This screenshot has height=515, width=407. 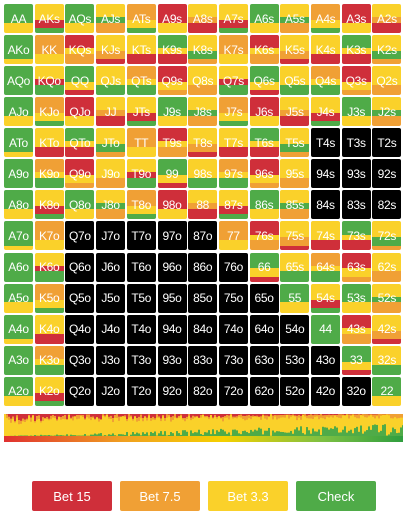 What do you see at coordinates (264, 391) in the screenshot?
I see `hand-cell: 62o` at bounding box center [264, 391].